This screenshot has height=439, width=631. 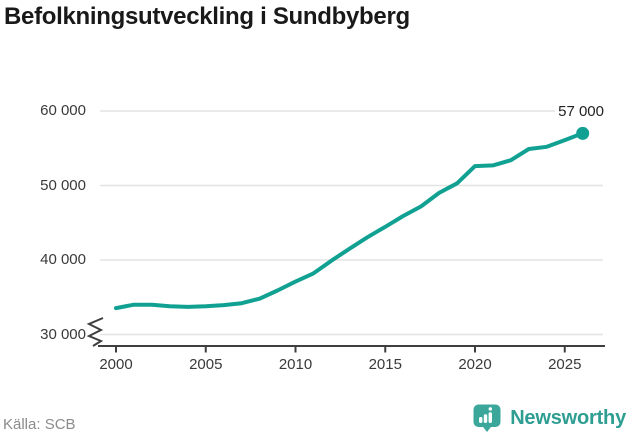 I want to click on y-tick-label: 50 000, so click(x=63, y=185).